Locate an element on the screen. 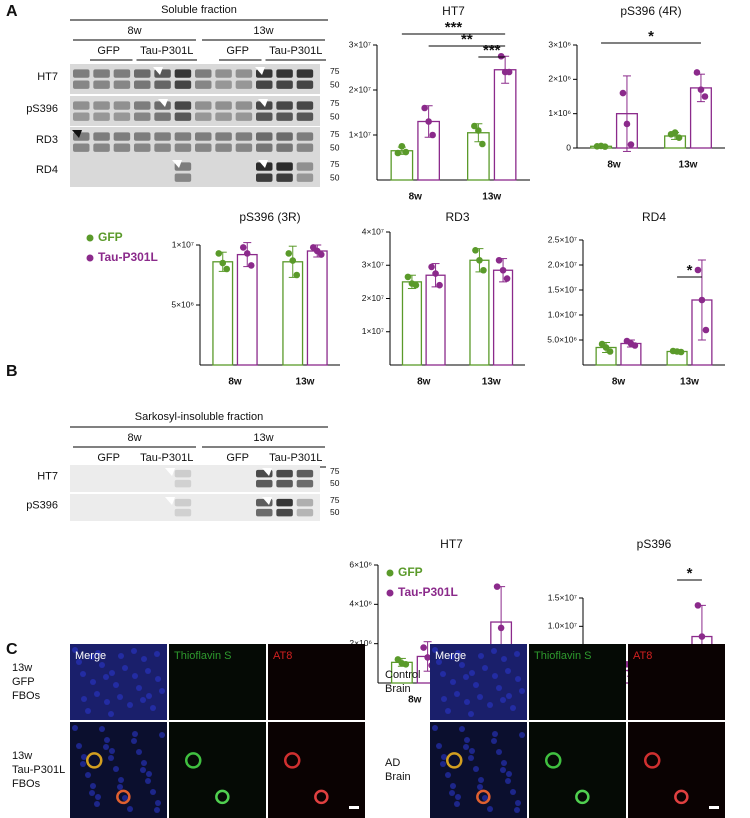 This screenshot has height=818, width=750. row-label: pS396 is located at coordinates (42, 109).